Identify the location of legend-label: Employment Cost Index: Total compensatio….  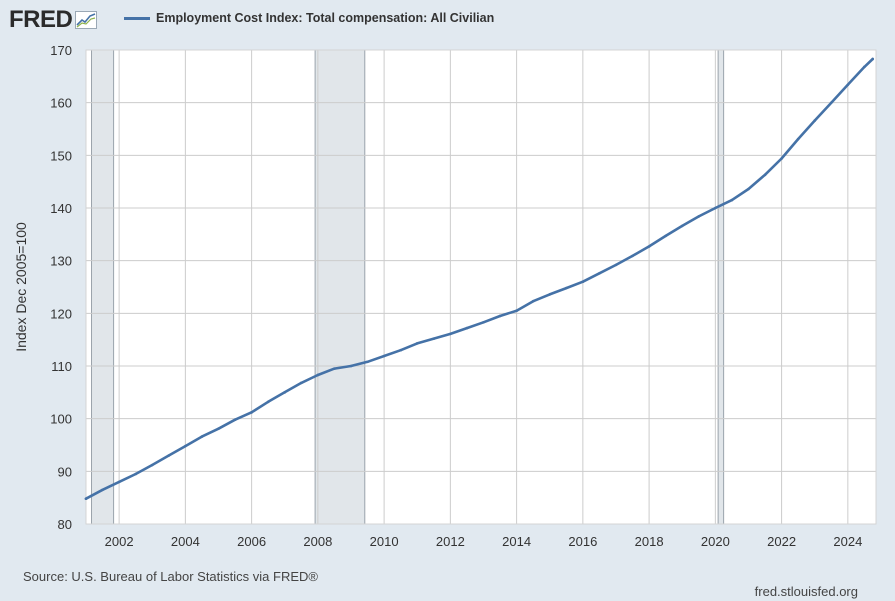
(325, 18).